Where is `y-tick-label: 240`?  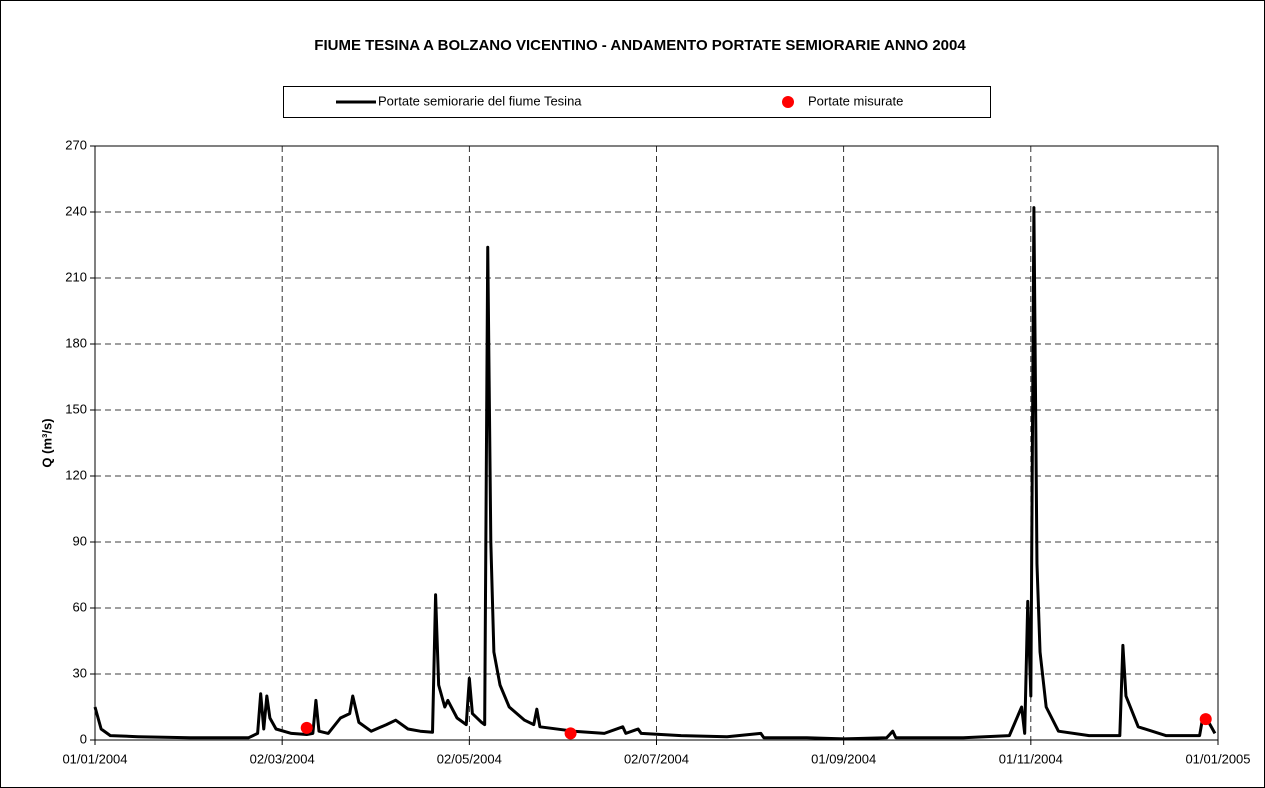
y-tick-label: 240 is located at coordinates (76, 210).